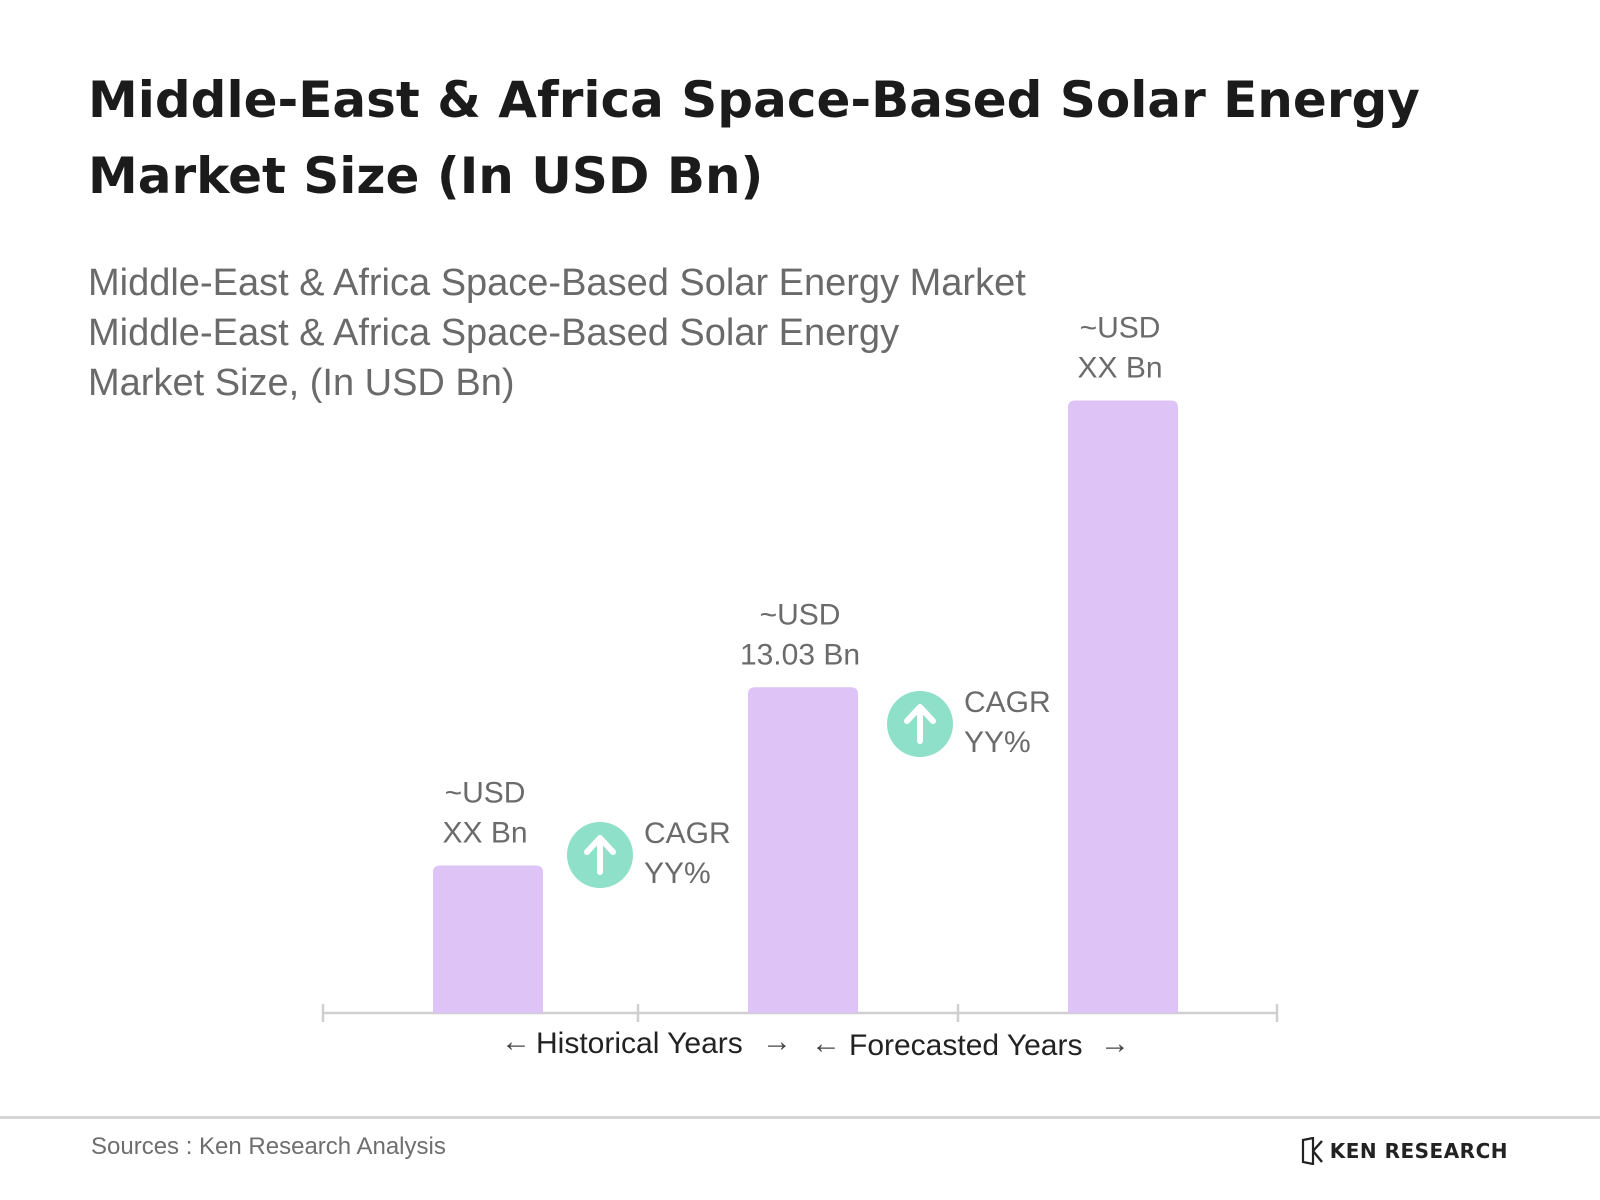  Describe the element at coordinates (1120, 328) in the screenshot. I see `bar-value-label-3-line-1: ~USD` at that location.